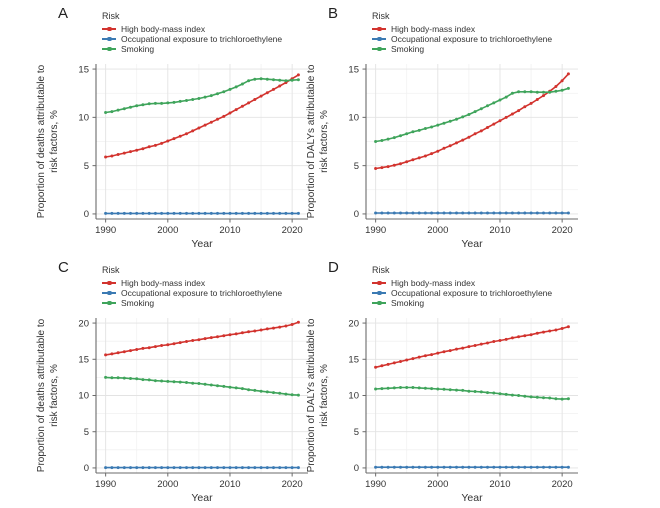  I want to click on series-points-green, so click(472, 114).